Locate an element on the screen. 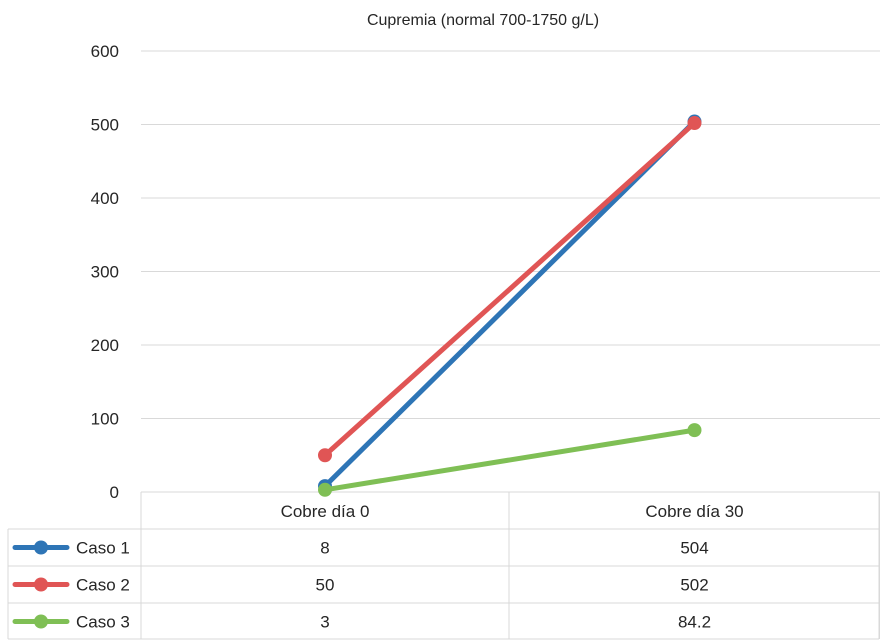  y-axis-ticks: 0 100 200 300 400 500 600 is located at coordinates (105, 272).